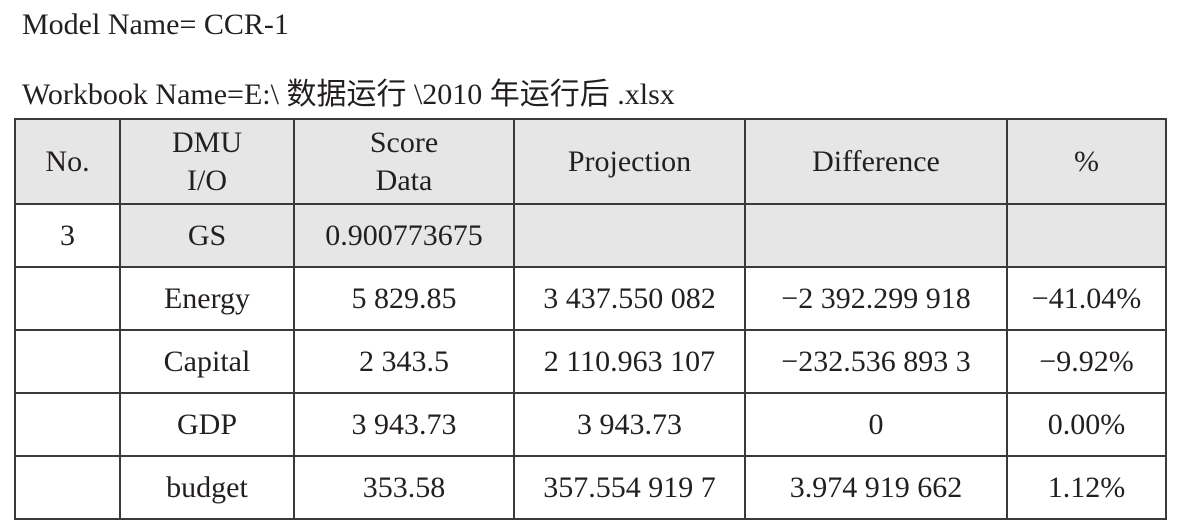 The height and width of the screenshot is (529, 1202). I want to click on cell: 5 829.85, so click(404, 298).